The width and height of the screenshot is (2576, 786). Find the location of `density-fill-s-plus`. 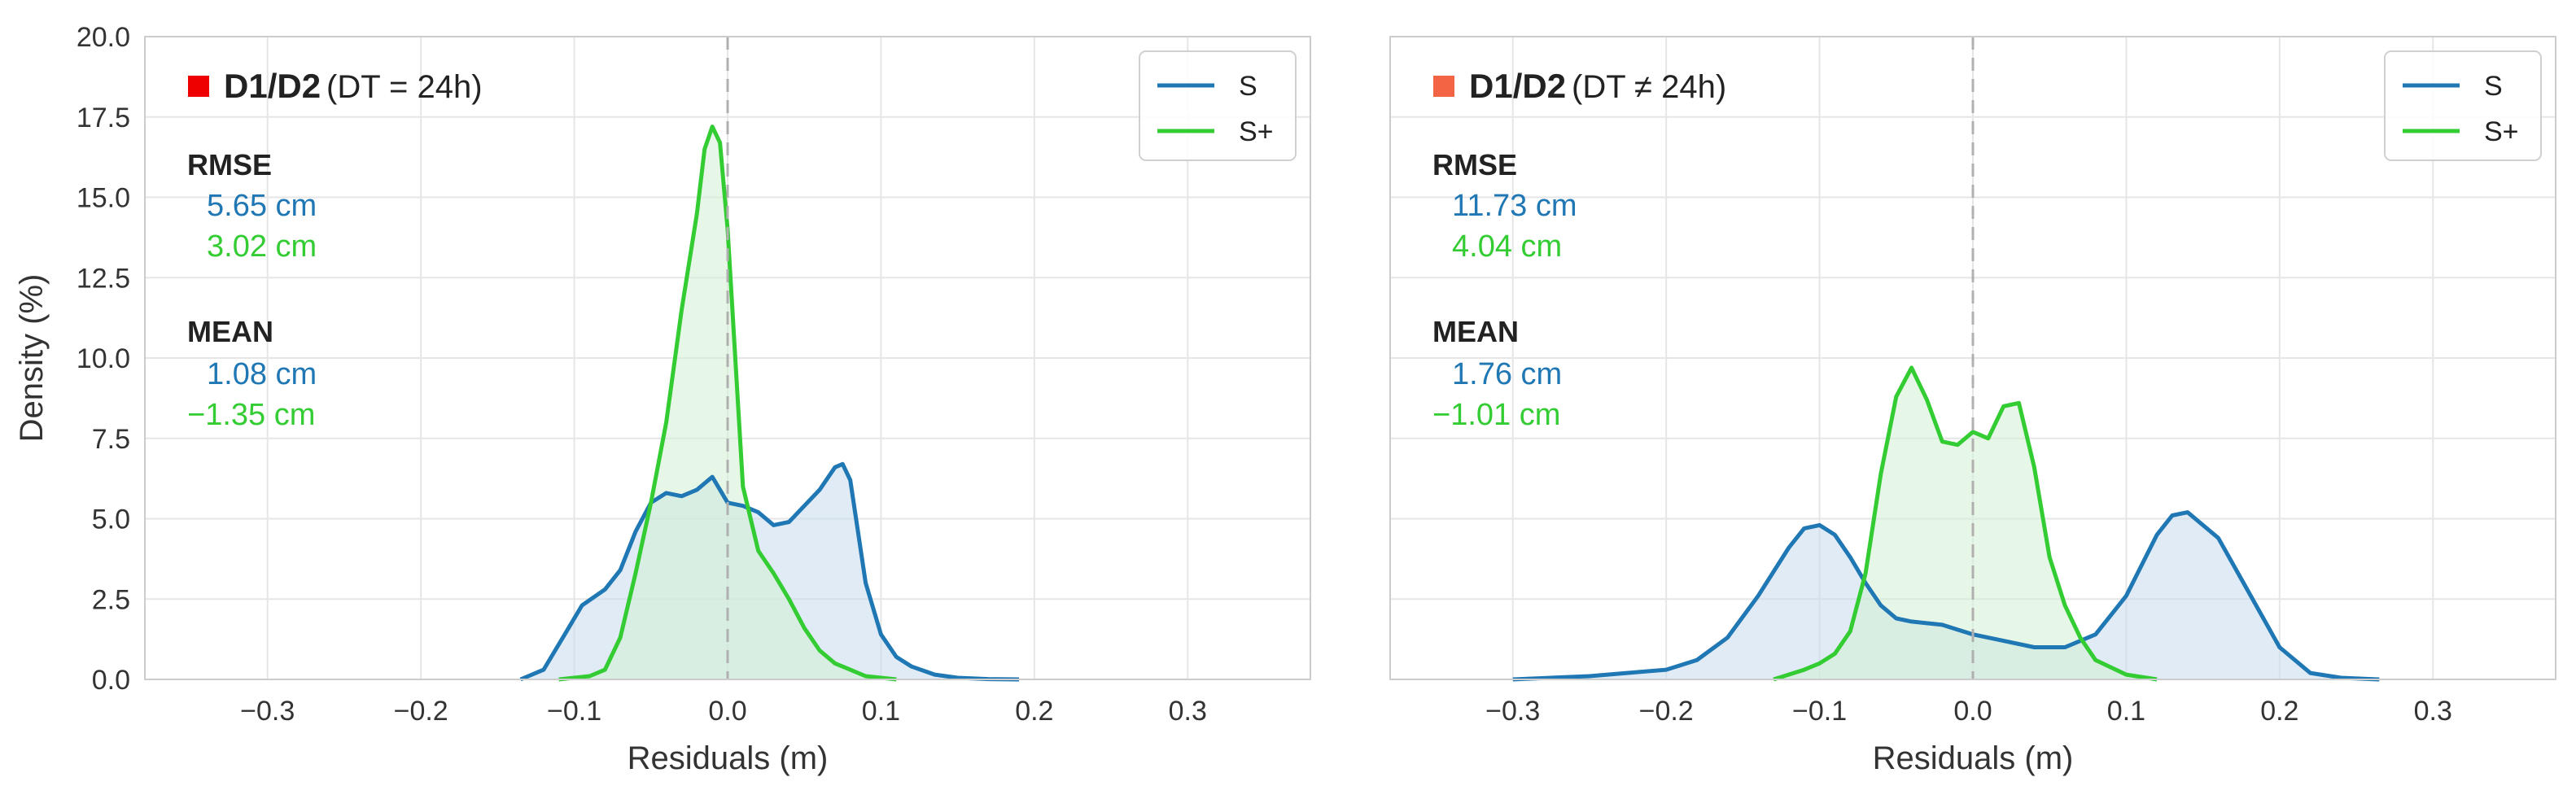

density-fill-s-plus is located at coordinates (1965, 523).